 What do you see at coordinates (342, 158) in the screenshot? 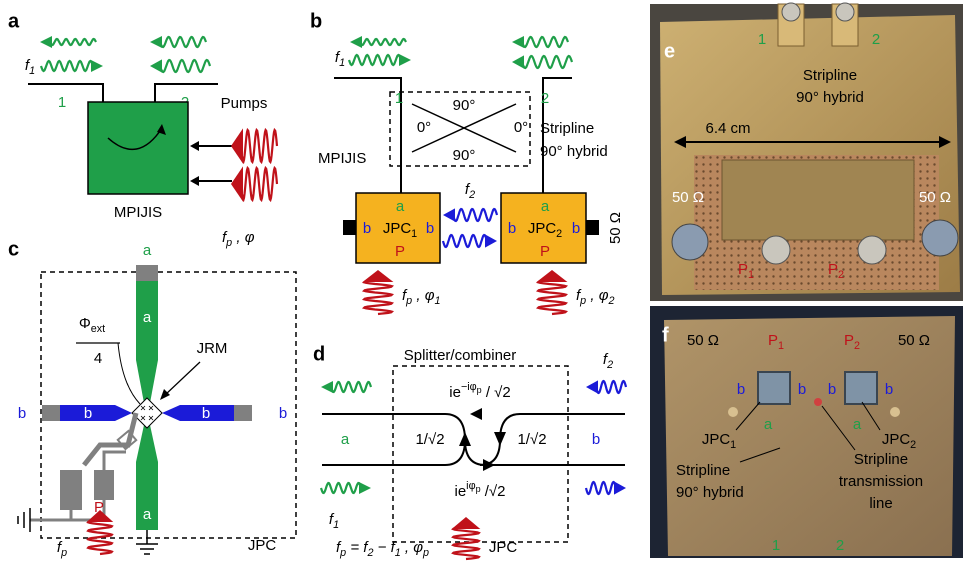
I see `device-label: MPIJIS` at bounding box center [342, 158].